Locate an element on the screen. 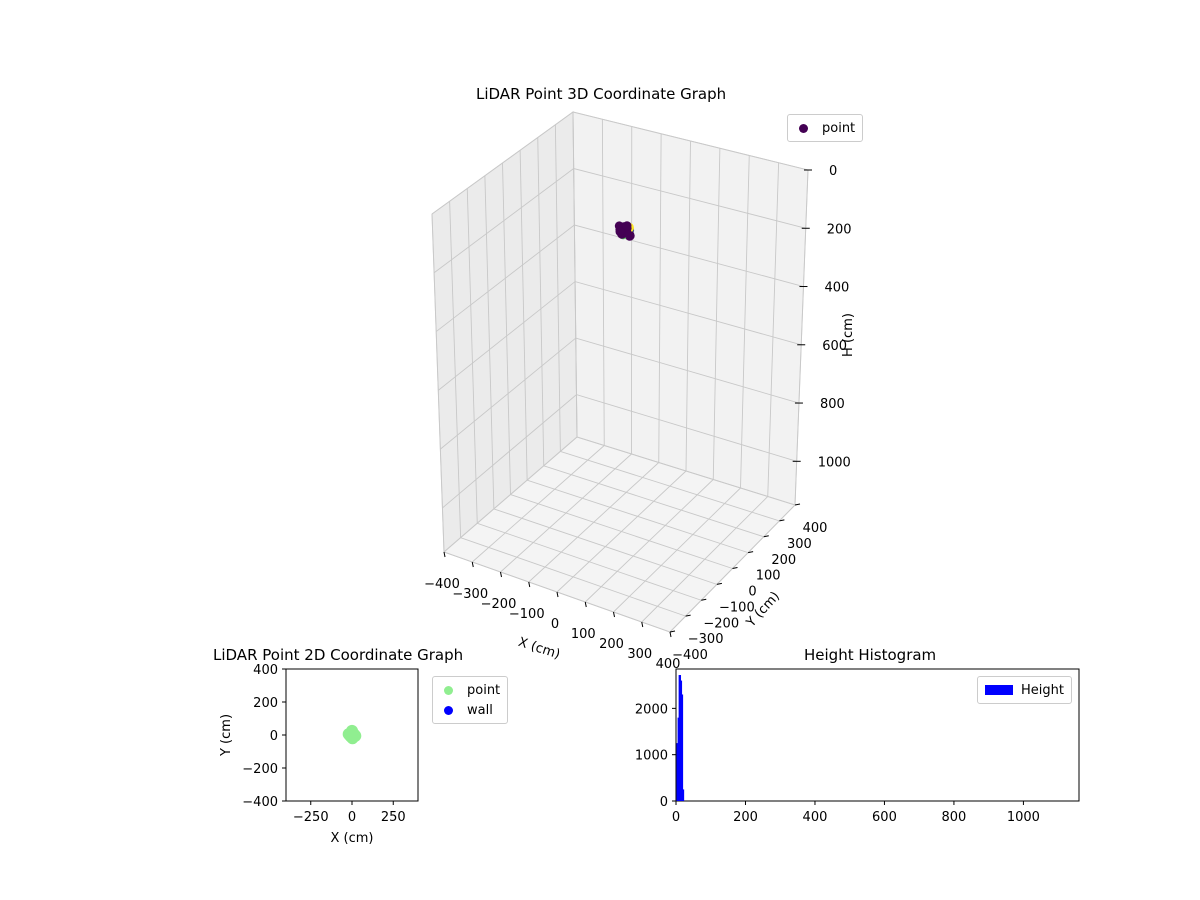  histogram-legend: Height is located at coordinates (1024, 690).